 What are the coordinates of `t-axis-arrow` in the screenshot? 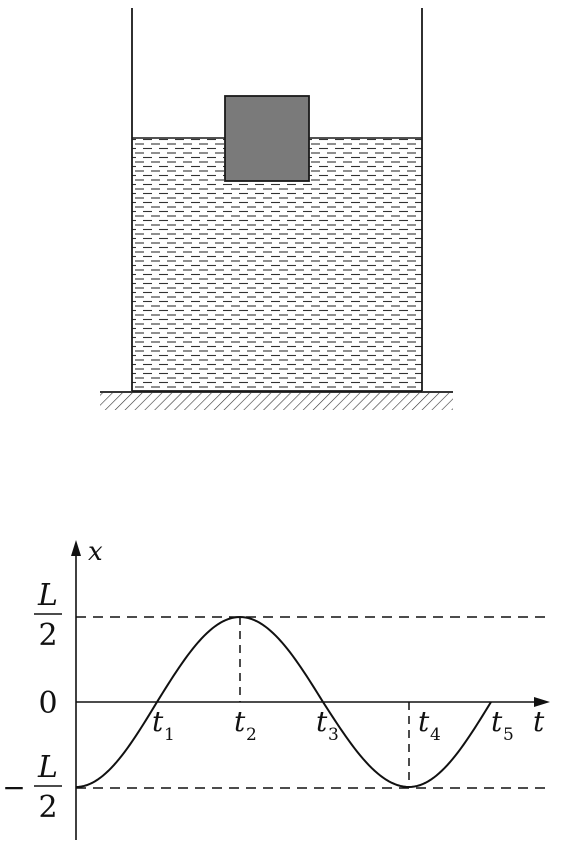 It's located at (542, 702).